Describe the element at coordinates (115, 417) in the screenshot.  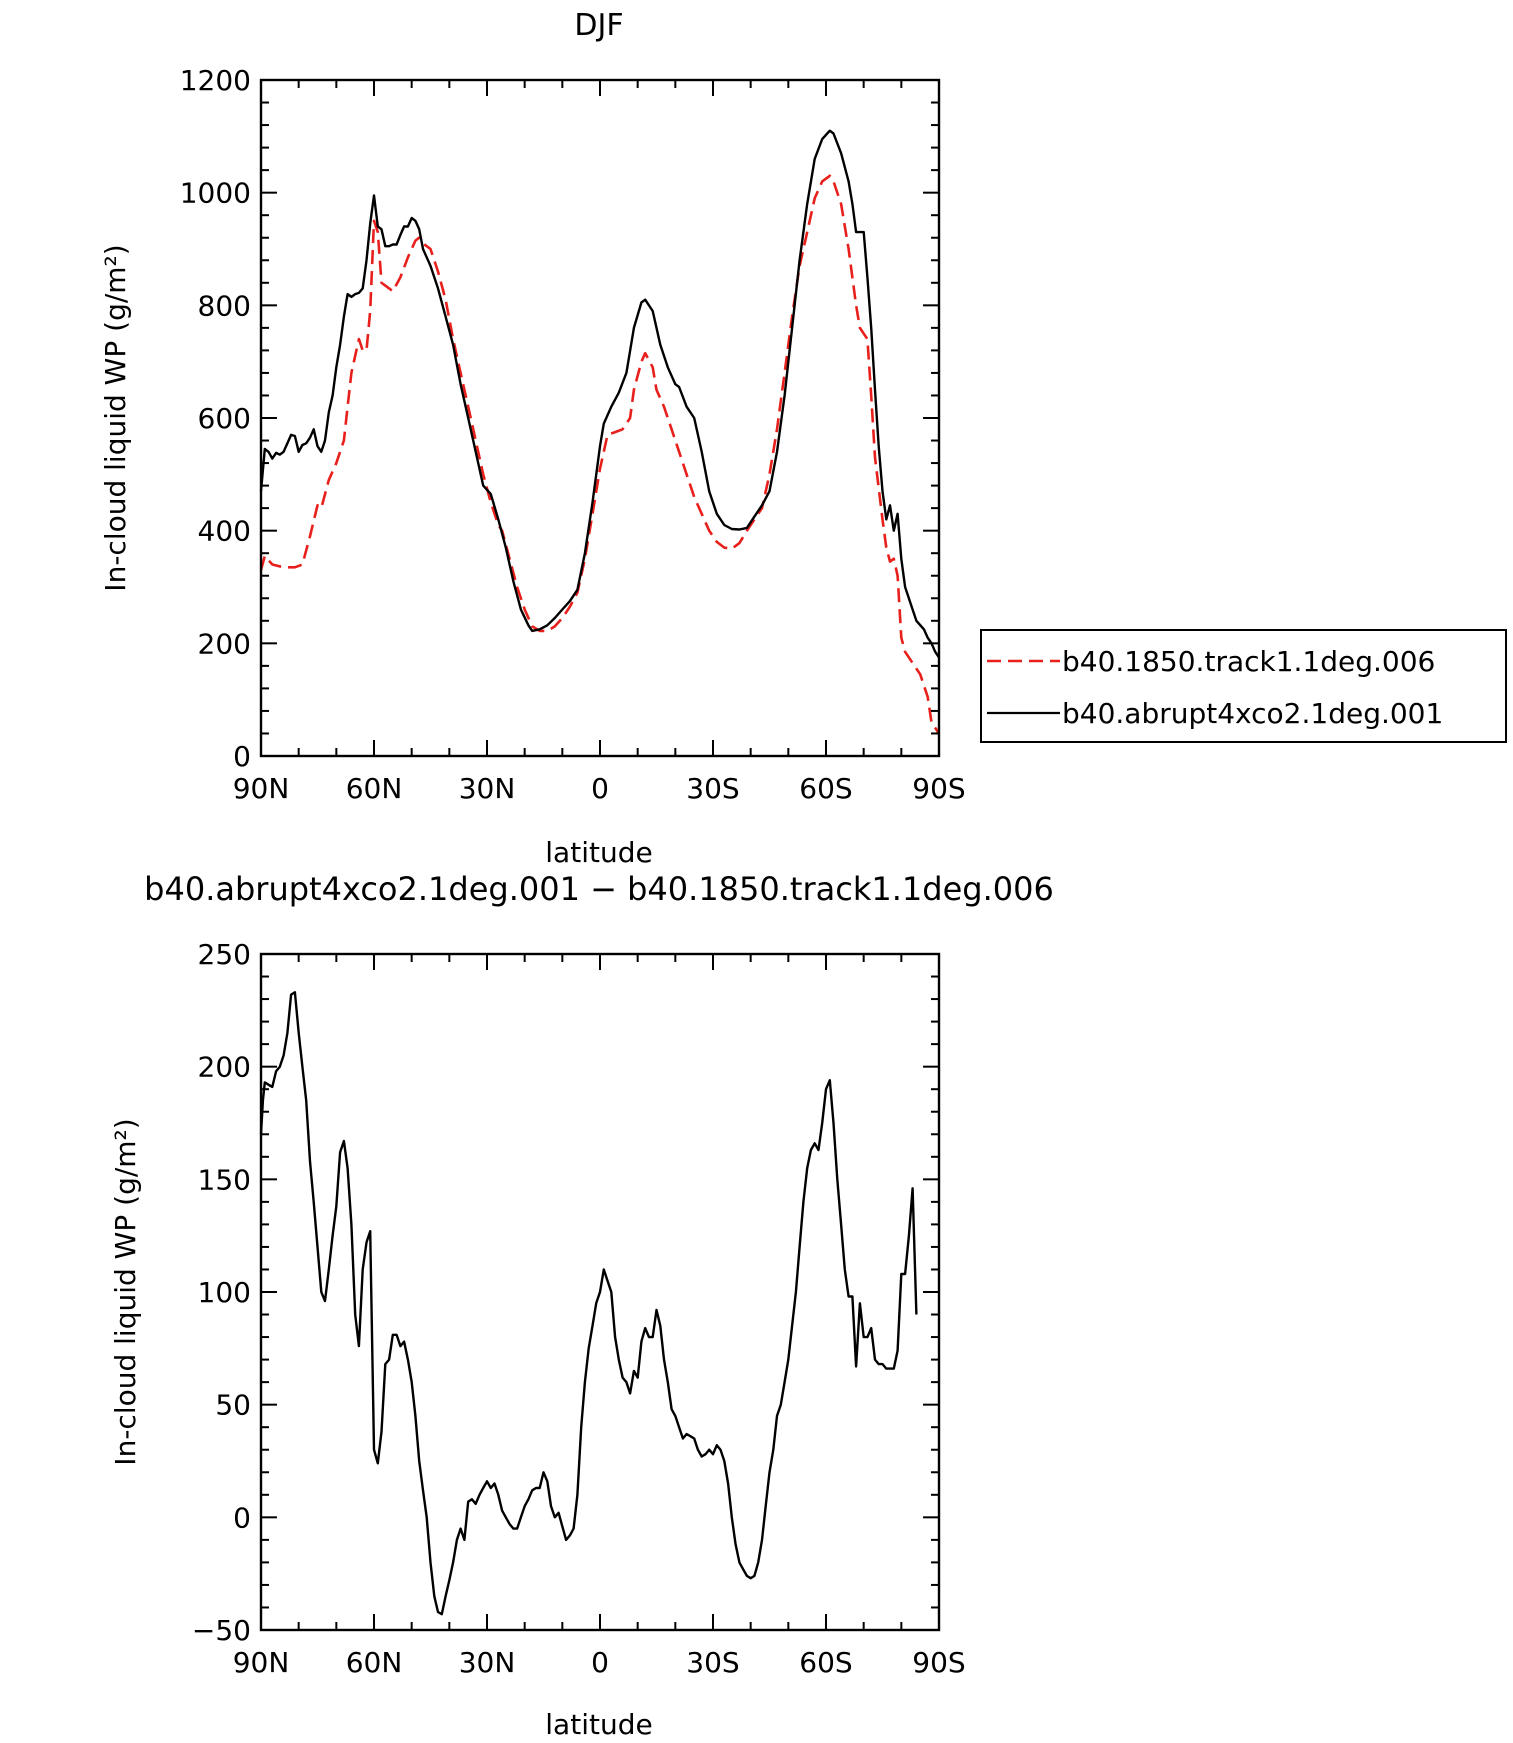
I see `top-y-axis-label: In-cloud liquid WP (g/m²)` at that location.